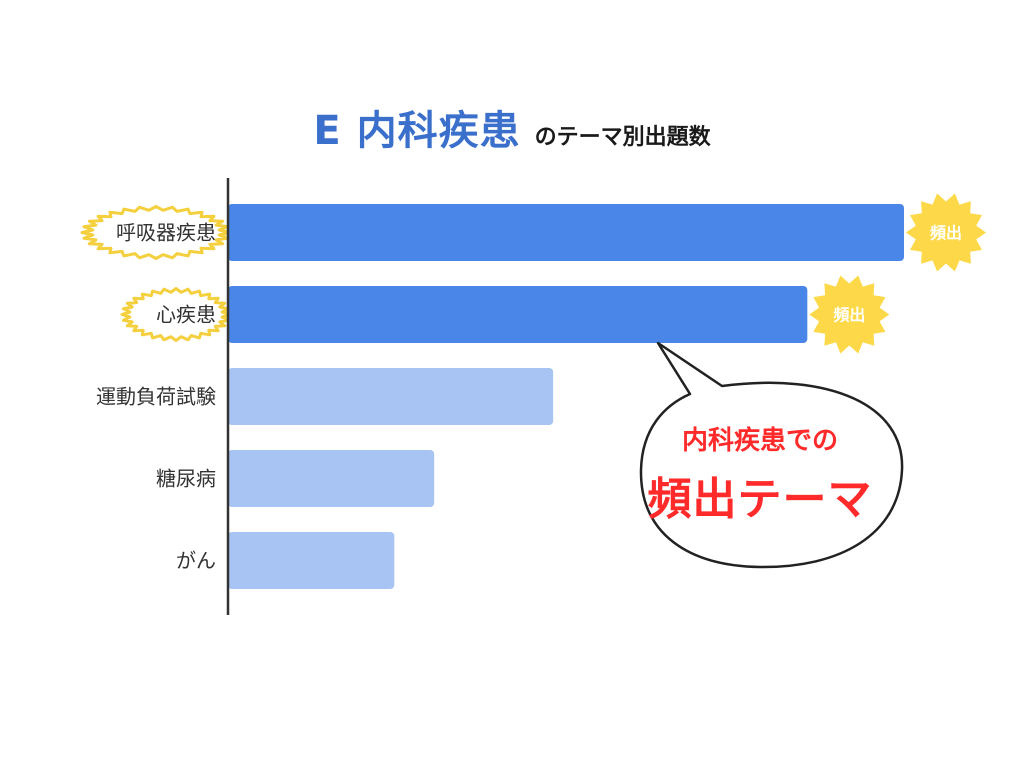 The image size is (1024, 768). I want to click on callout-line2: 頻出テーマ, so click(760, 499).